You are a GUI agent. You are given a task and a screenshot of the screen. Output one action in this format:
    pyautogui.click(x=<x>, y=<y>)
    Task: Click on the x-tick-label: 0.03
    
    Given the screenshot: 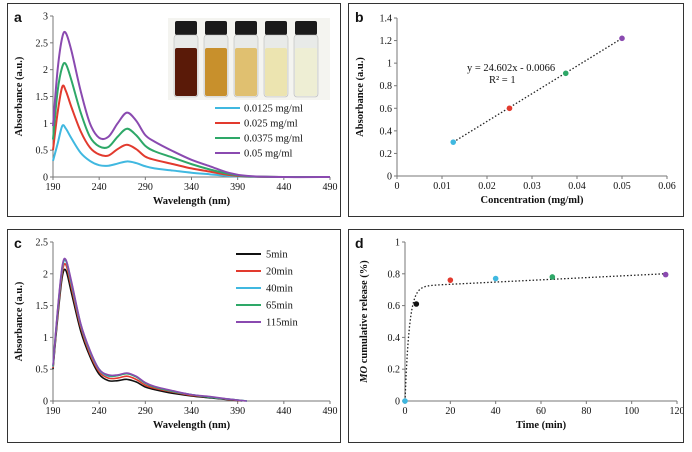 What is the action you would take?
    pyautogui.click(x=532, y=186)
    